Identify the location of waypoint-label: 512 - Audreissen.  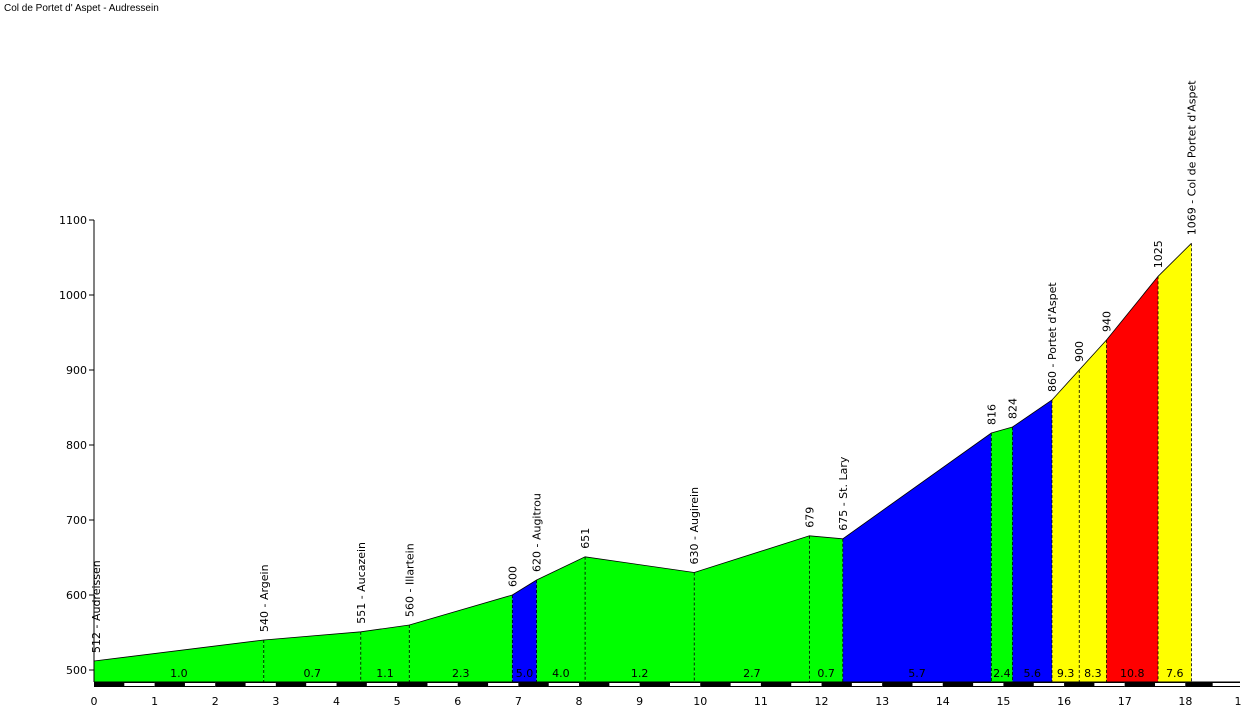
(96, 606).